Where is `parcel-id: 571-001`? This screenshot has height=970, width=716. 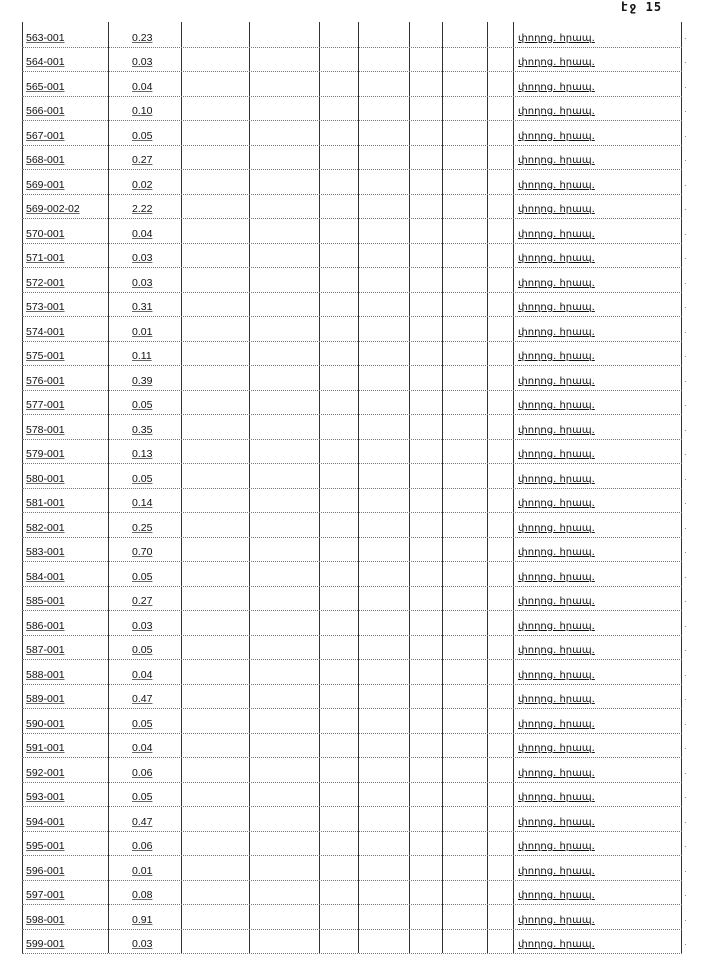 parcel-id: 571-001 is located at coordinates (45, 258).